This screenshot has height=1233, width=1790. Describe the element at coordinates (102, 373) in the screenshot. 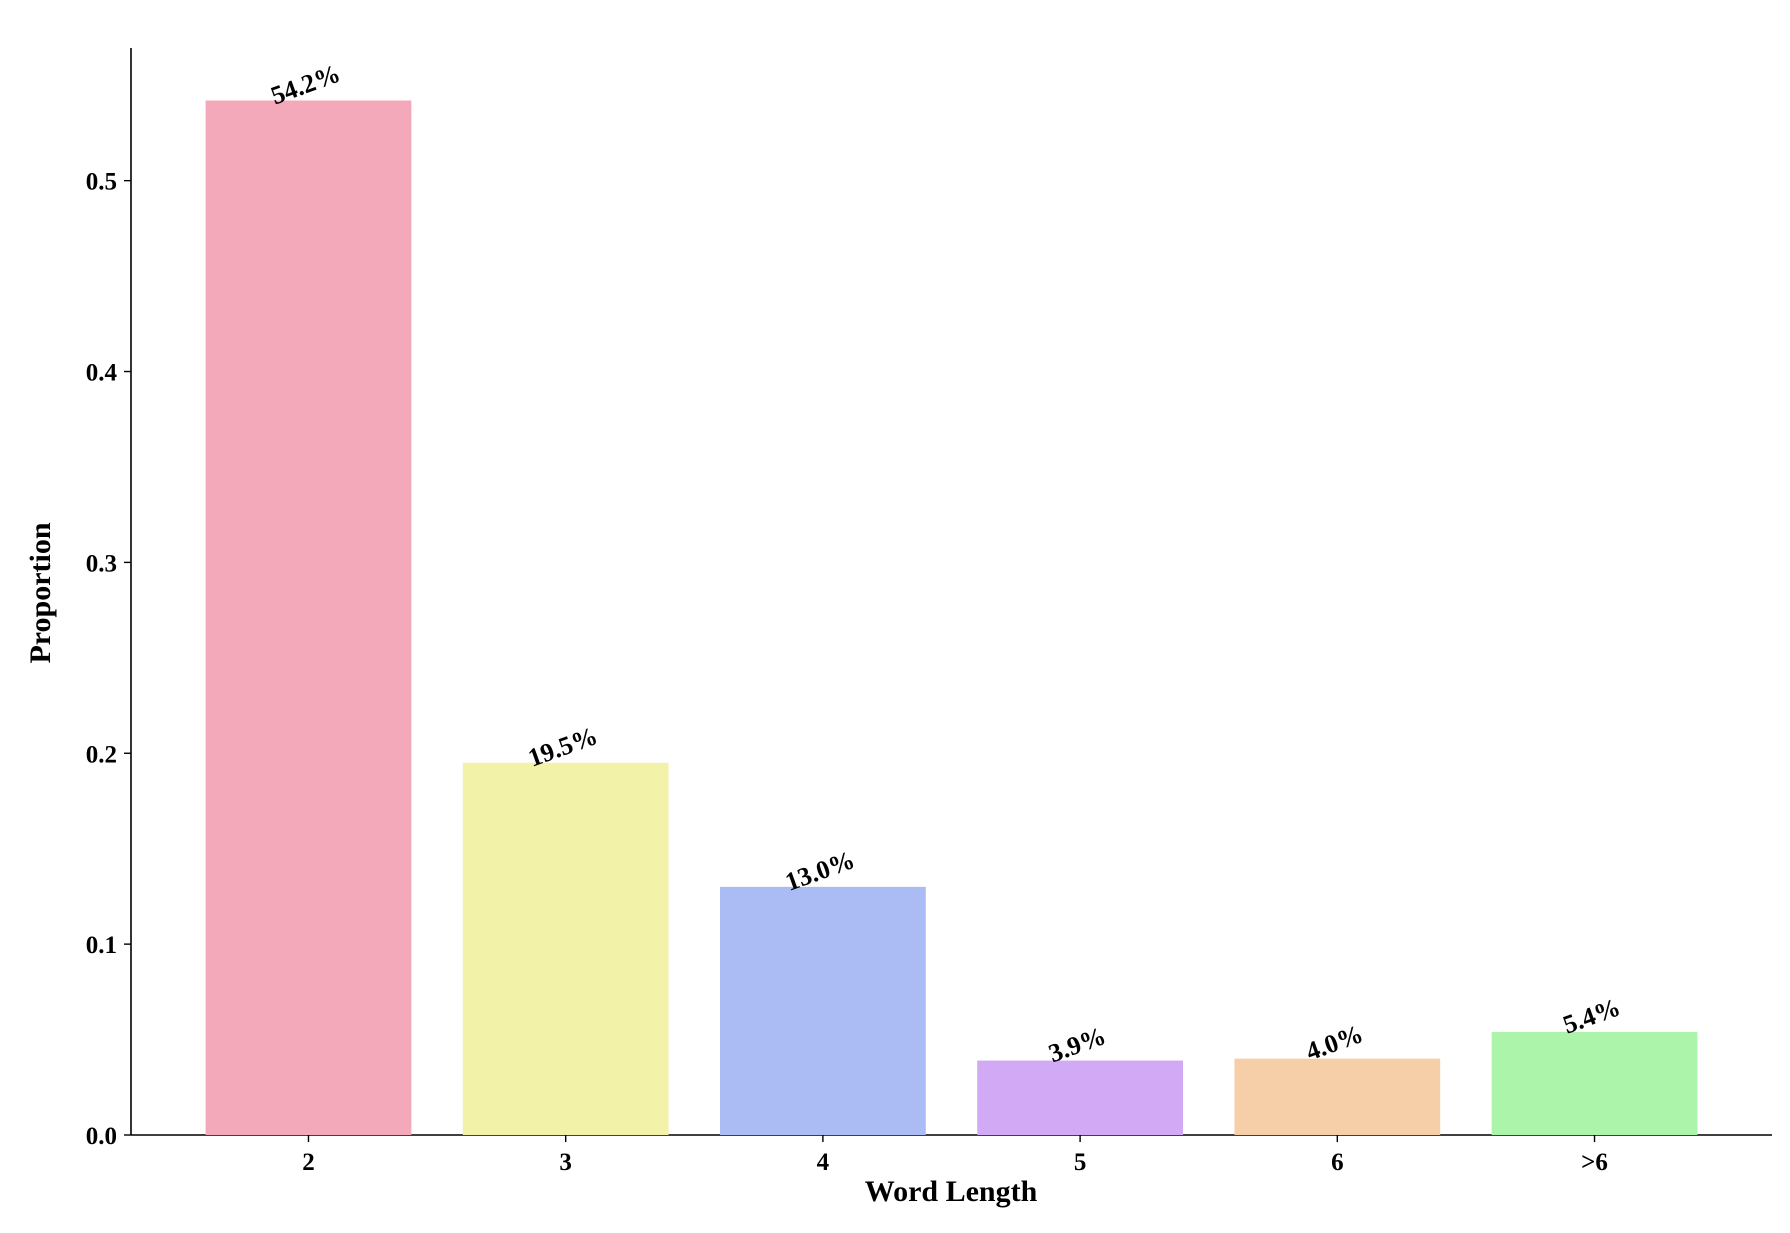

I see `y-tick-label: 0.4` at that location.